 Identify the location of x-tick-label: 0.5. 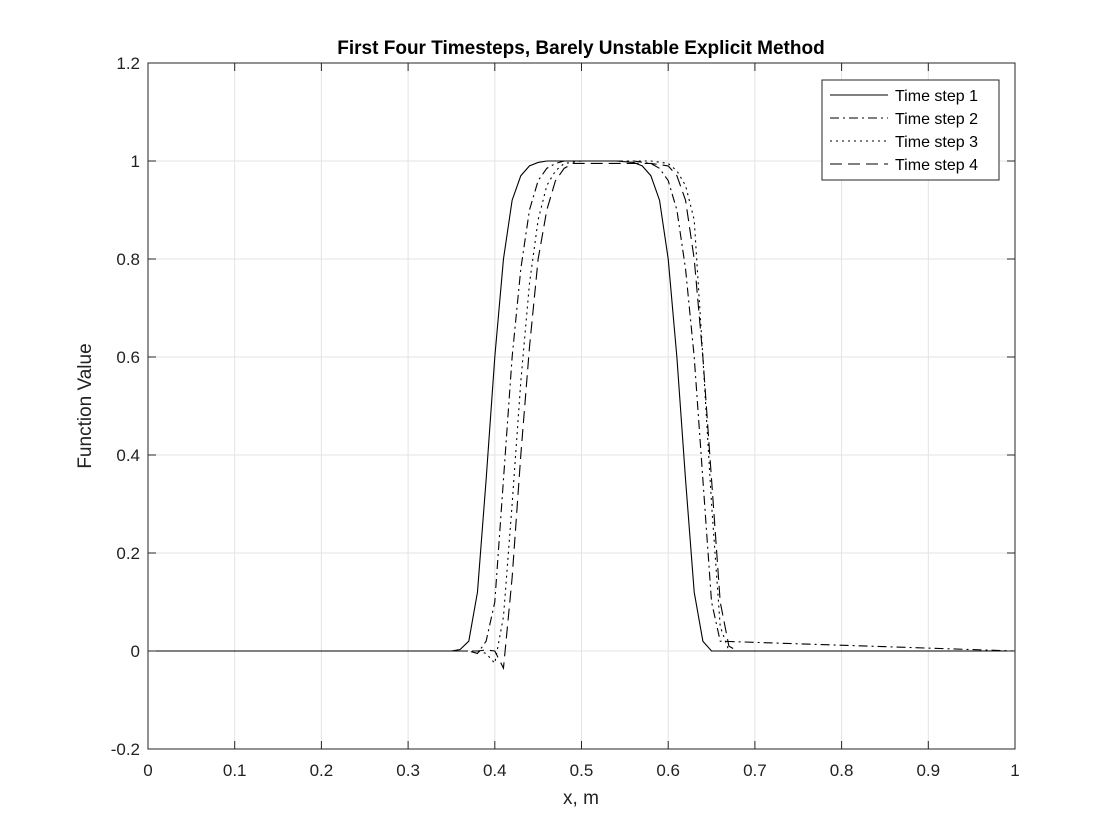
(582, 770).